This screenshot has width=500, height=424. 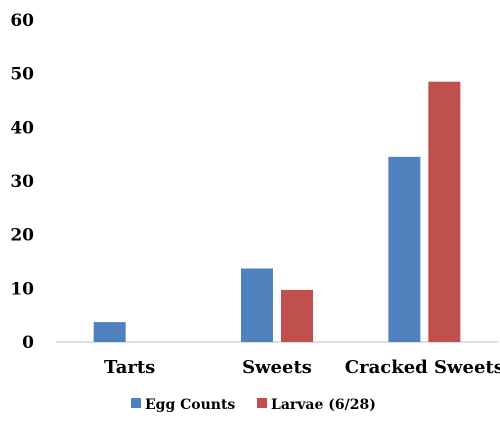 What do you see at coordinates (22, 289) in the screenshot?
I see `y-tick-label: 10` at bounding box center [22, 289].